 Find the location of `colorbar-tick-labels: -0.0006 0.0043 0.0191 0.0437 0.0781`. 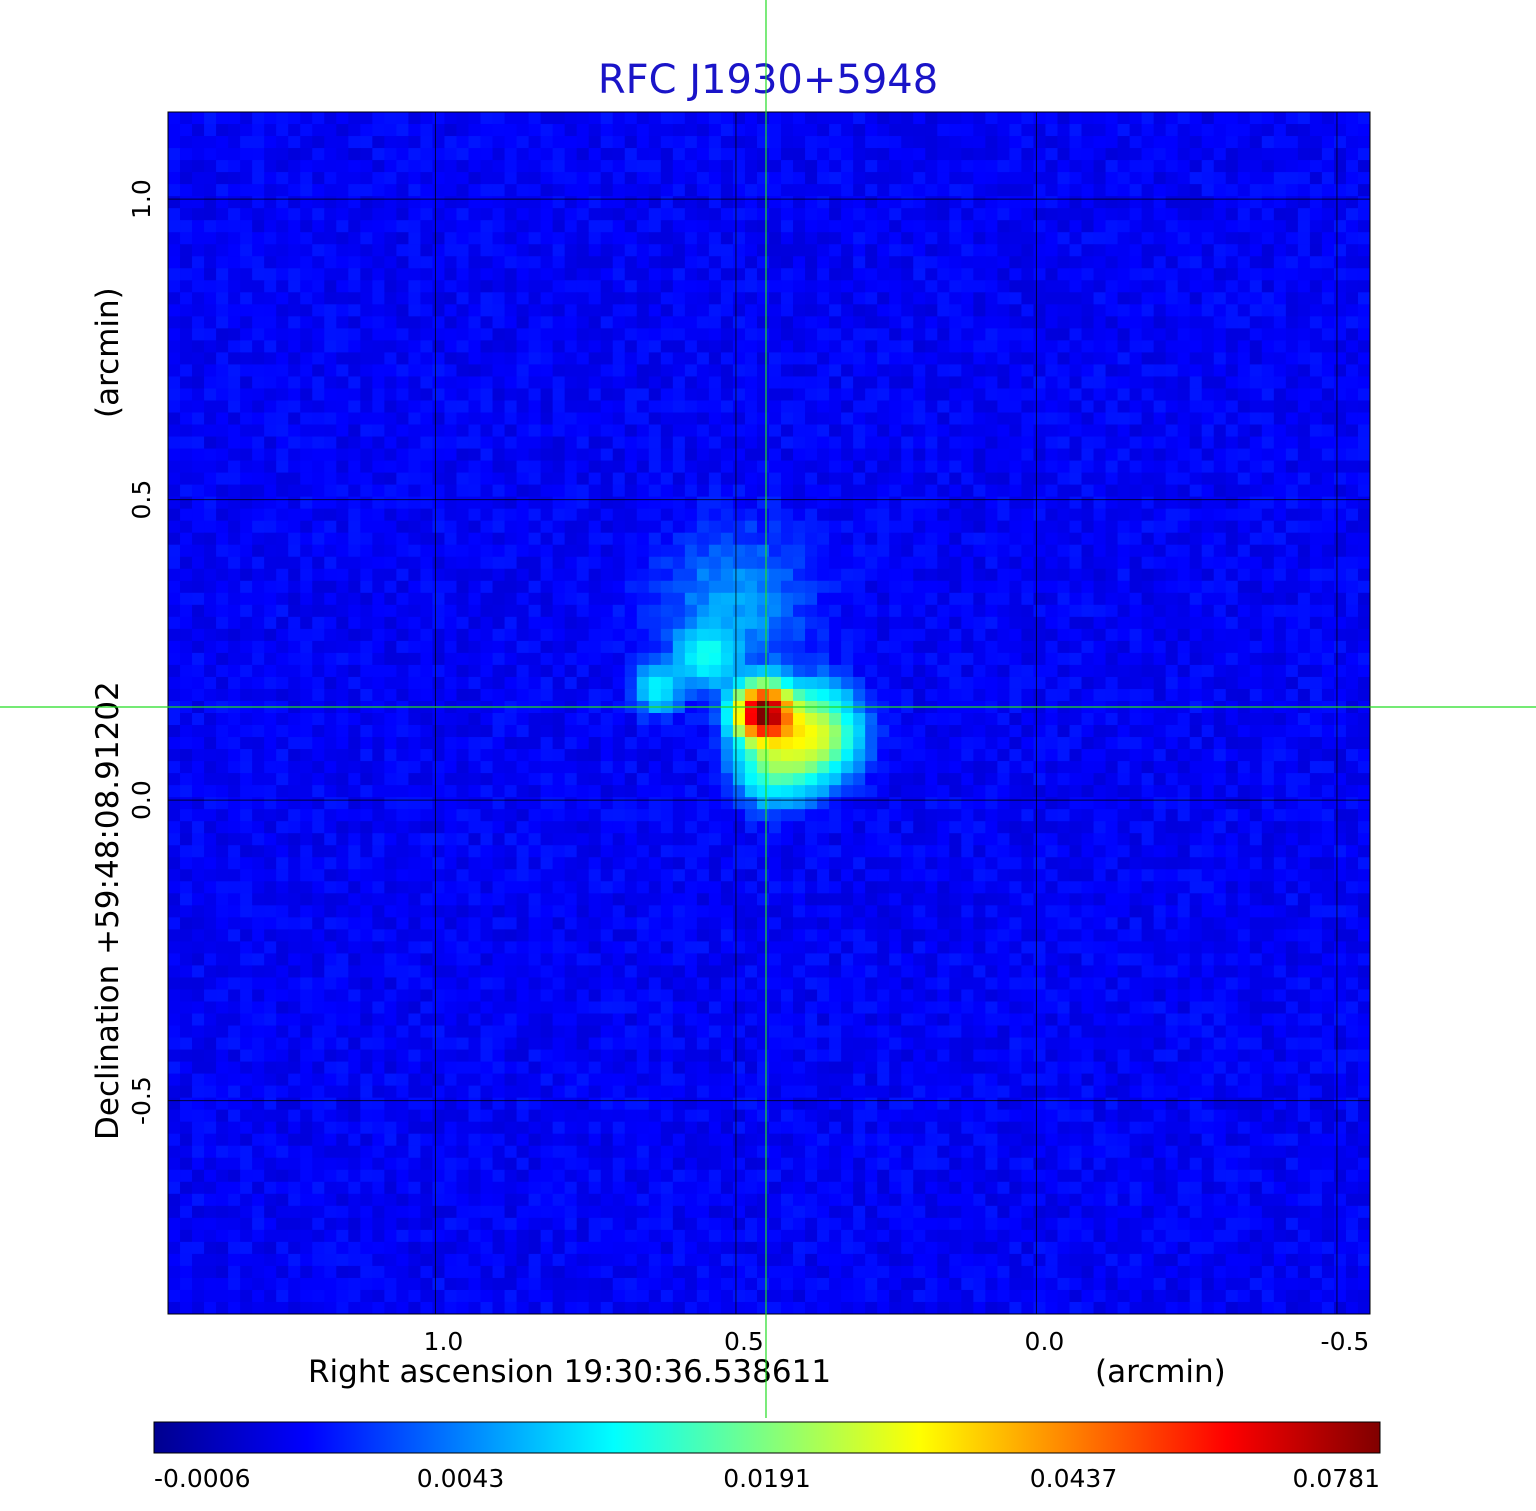

colorbar-tick-labels: -0.0006 0.0043 0.0191 0.0437 0.0781 is located at coordinates (767, 1478).